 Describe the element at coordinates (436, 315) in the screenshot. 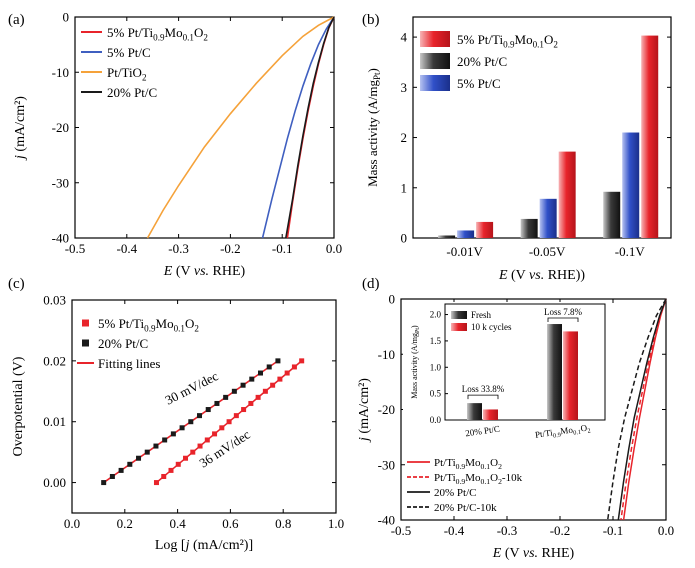

I see `inset-y-tick-label: 2.0` at that location.